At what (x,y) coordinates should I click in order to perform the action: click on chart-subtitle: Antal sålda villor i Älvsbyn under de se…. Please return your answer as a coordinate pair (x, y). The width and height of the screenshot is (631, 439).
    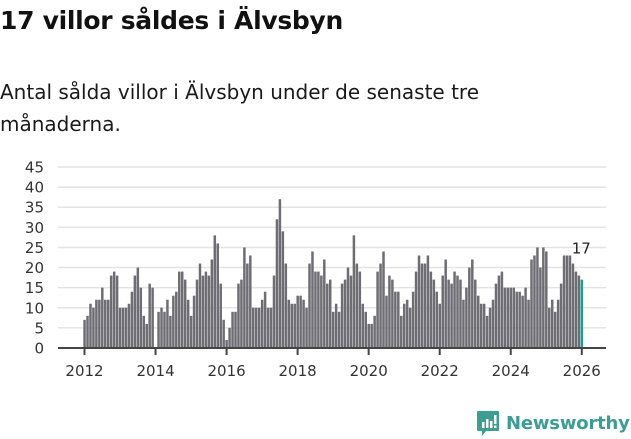
    Looking at the image, I should click on (240, 108).